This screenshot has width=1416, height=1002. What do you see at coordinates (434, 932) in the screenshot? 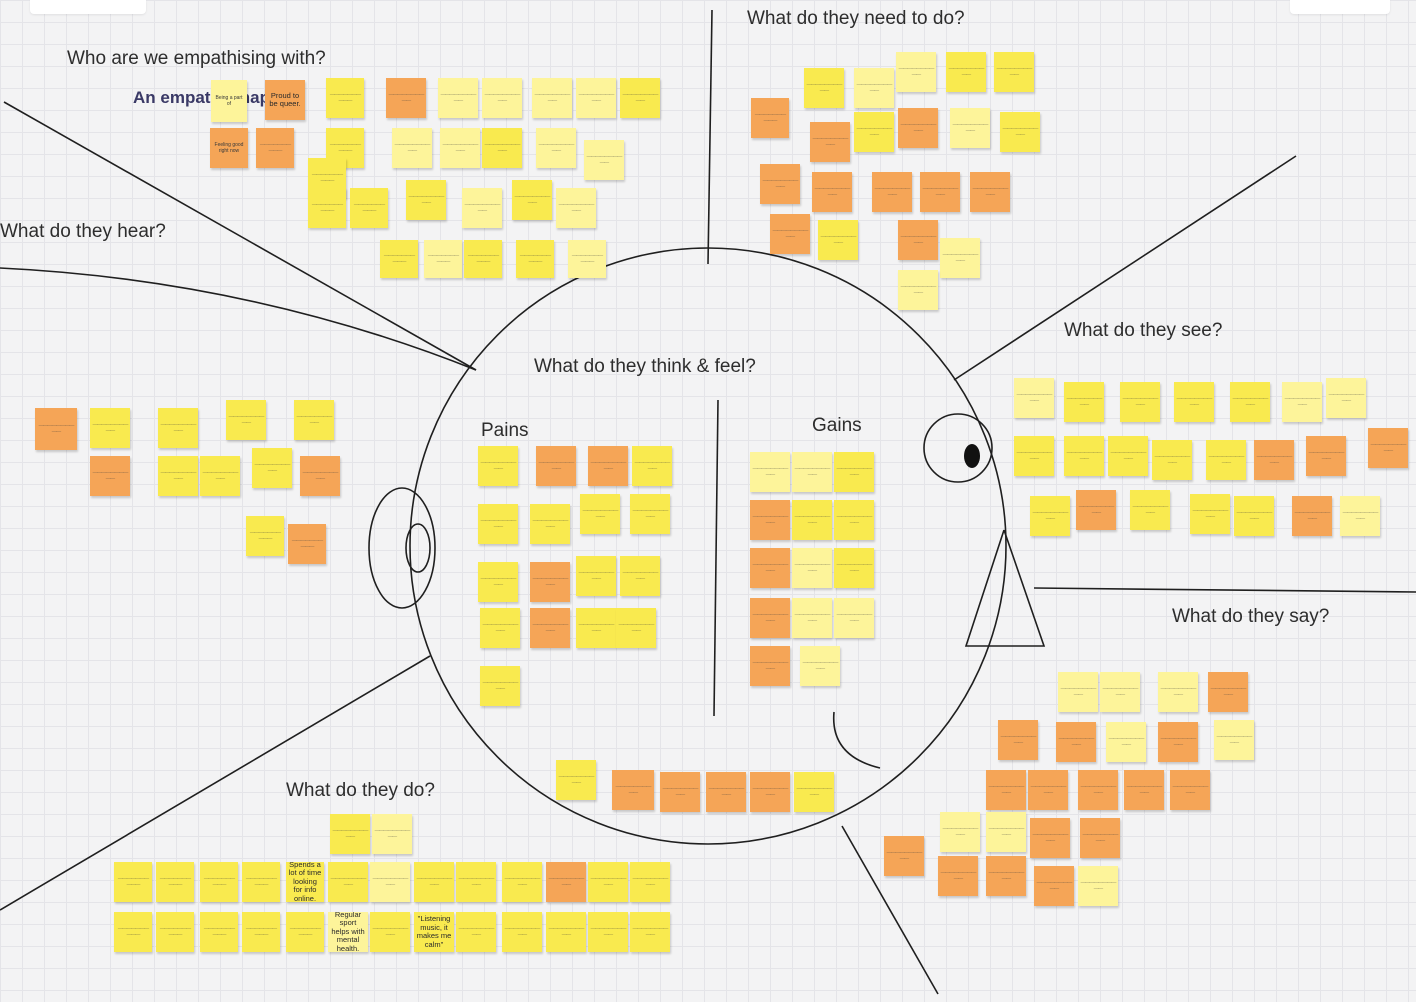
I see `sticky-note: "Listening music, it makes me calm"` at bounding box center [434, 932].